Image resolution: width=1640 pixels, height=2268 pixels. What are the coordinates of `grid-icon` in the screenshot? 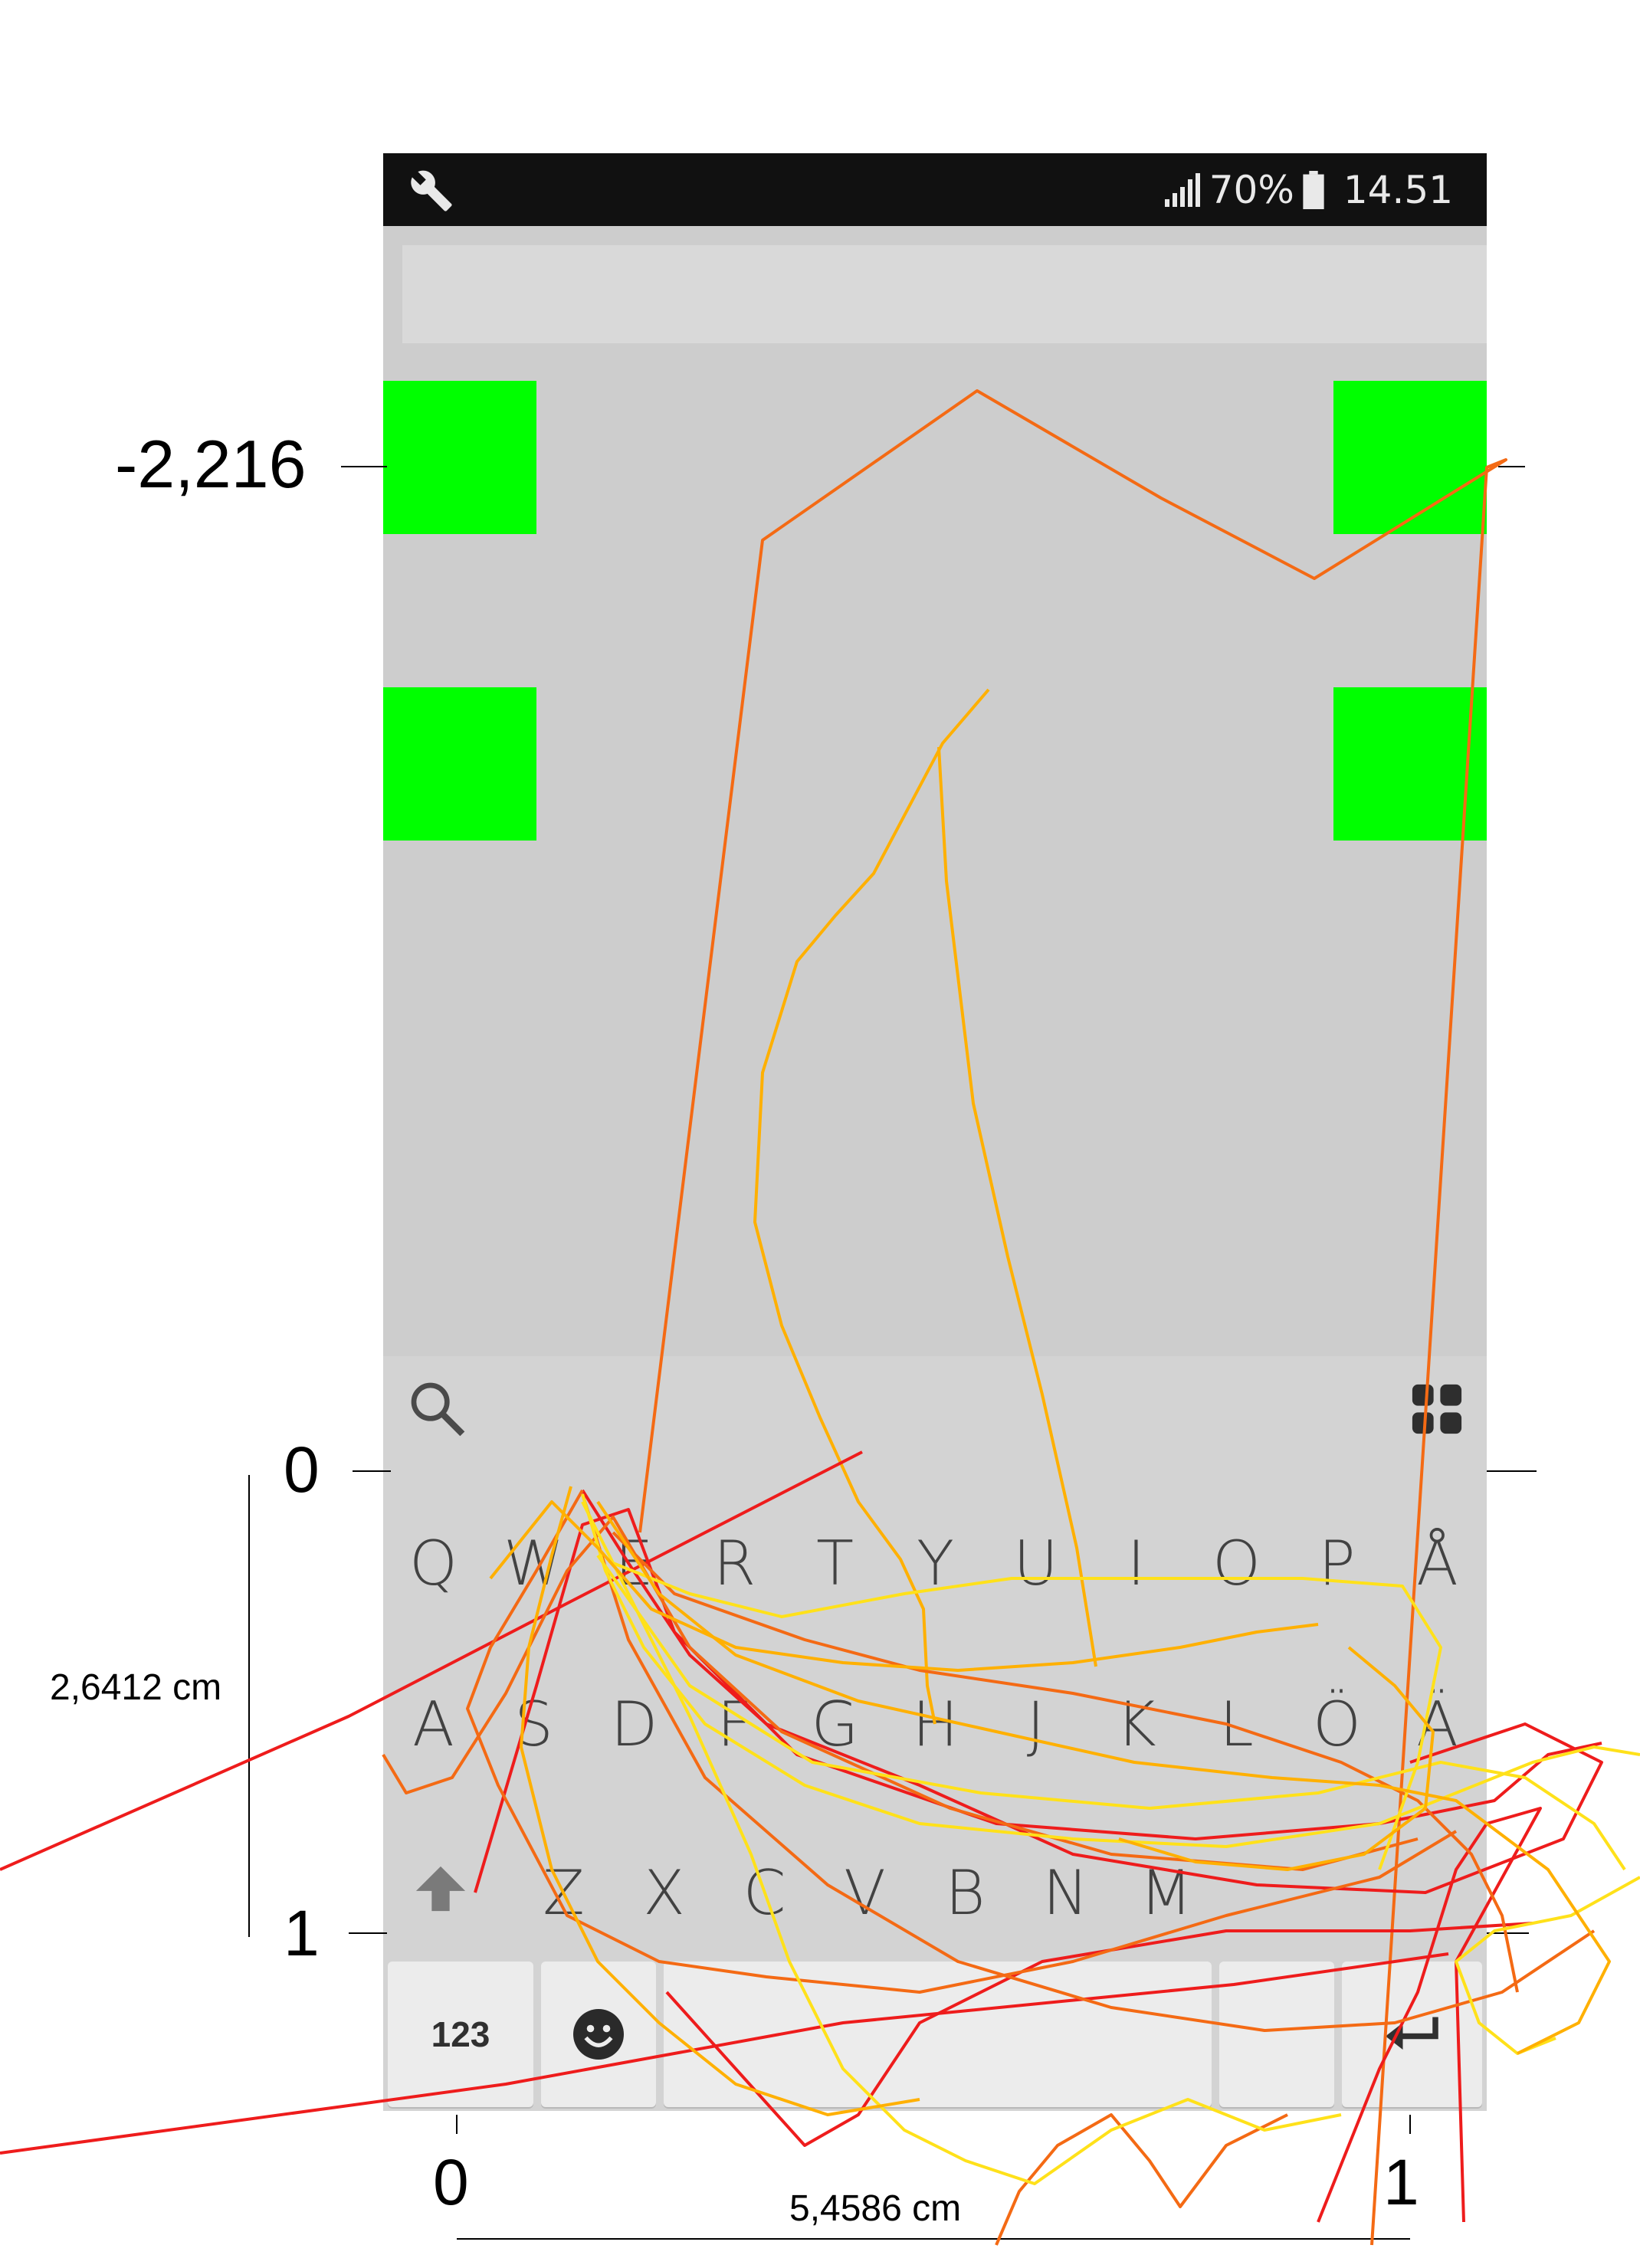 It's located at (1437, 1409).